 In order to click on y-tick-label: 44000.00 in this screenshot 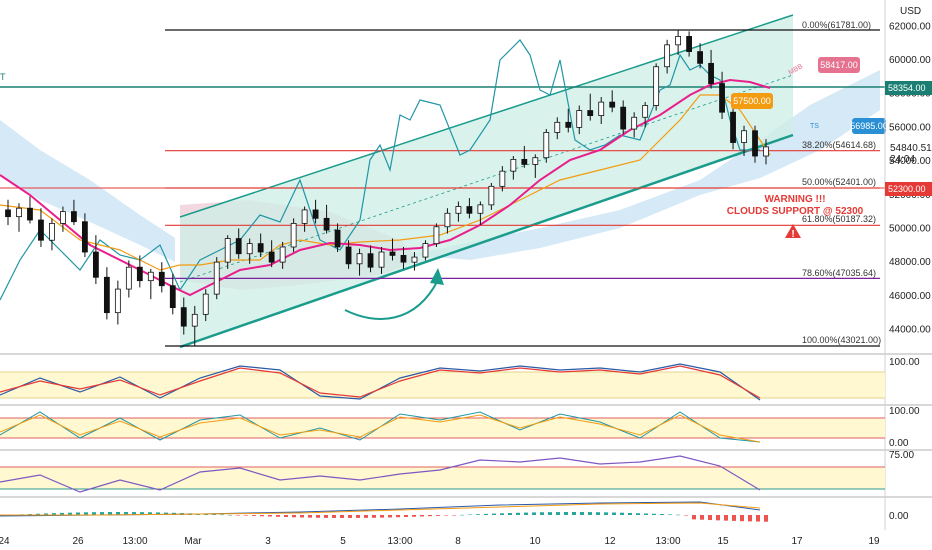, I will do `click(910, 330)`.